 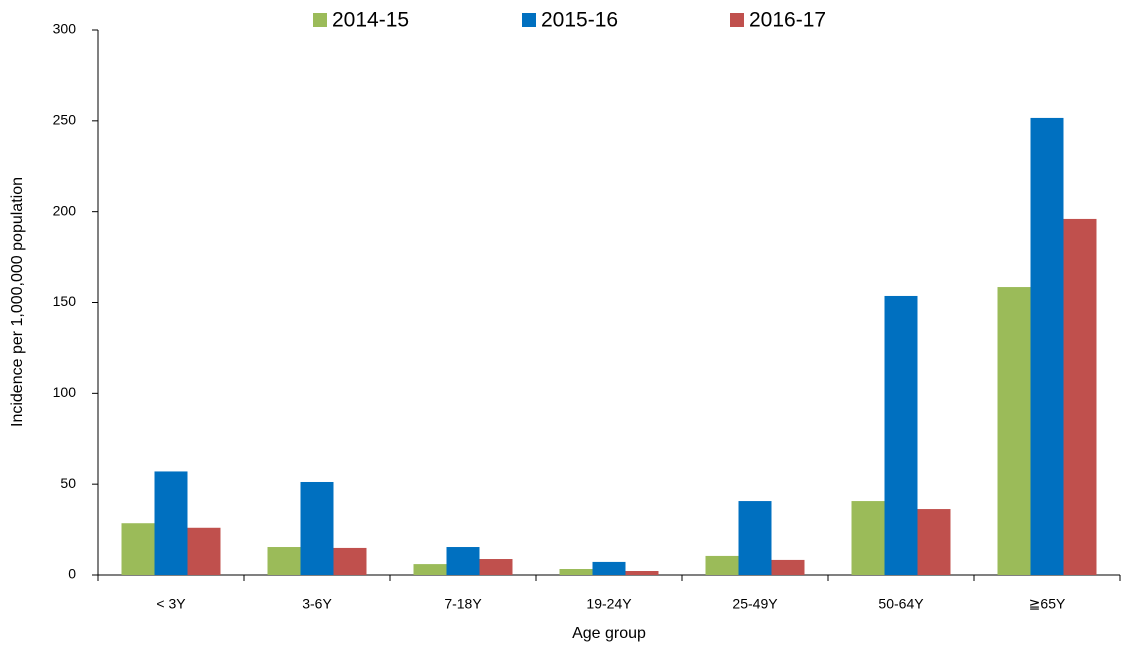 What do you see at coordinates (171, 604) in the screenshot?
I see `x-tick-label: < 3Y` at bounding box center [171, 604].